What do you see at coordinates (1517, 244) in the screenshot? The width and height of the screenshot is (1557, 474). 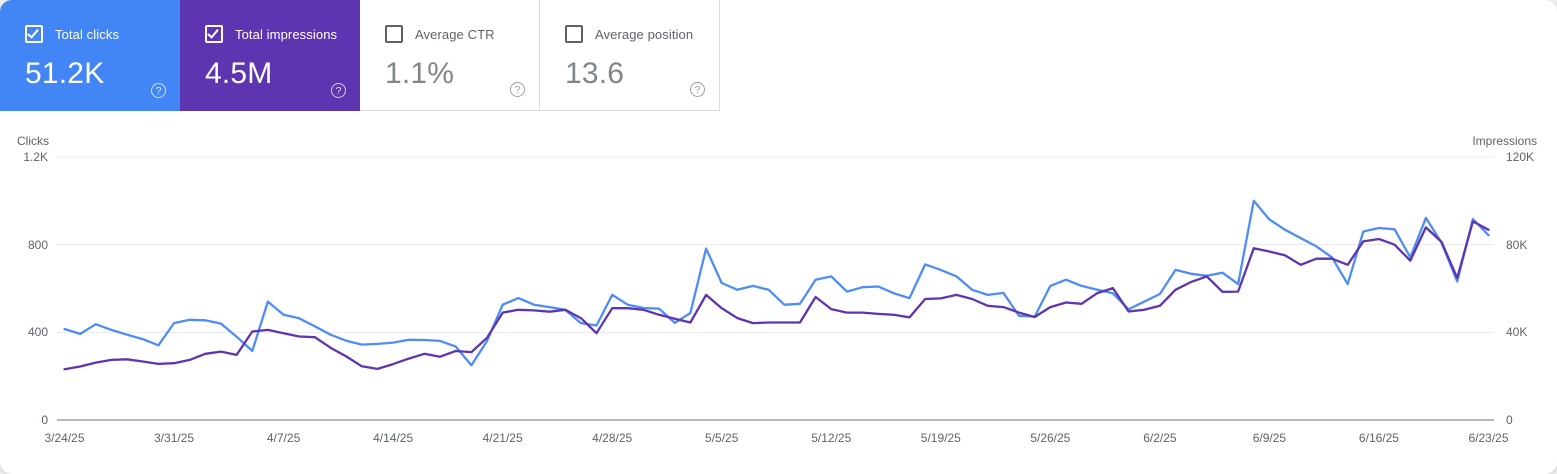 I see `right-axis-tick-label: 80K` at bounding box center [1517, 244].